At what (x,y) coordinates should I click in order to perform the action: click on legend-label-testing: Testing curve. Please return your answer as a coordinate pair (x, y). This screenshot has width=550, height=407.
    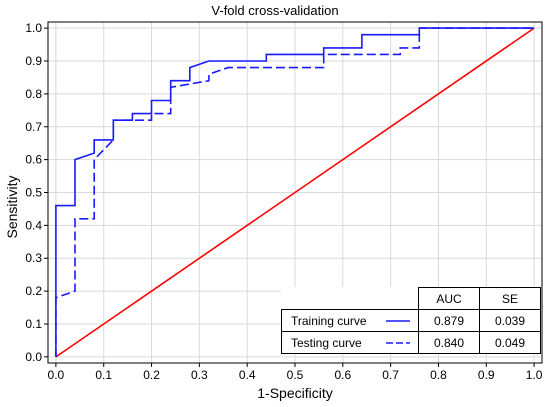
    Looking at the image, I should click on (326, 342).